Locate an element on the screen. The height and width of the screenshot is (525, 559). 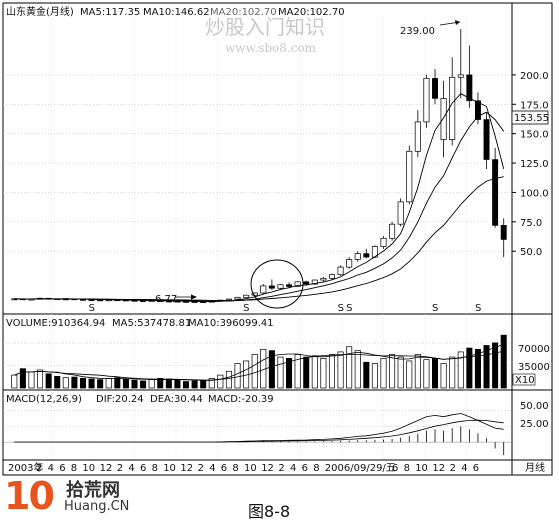
x-axis-label: 8 is located at coordinates (235, 468).